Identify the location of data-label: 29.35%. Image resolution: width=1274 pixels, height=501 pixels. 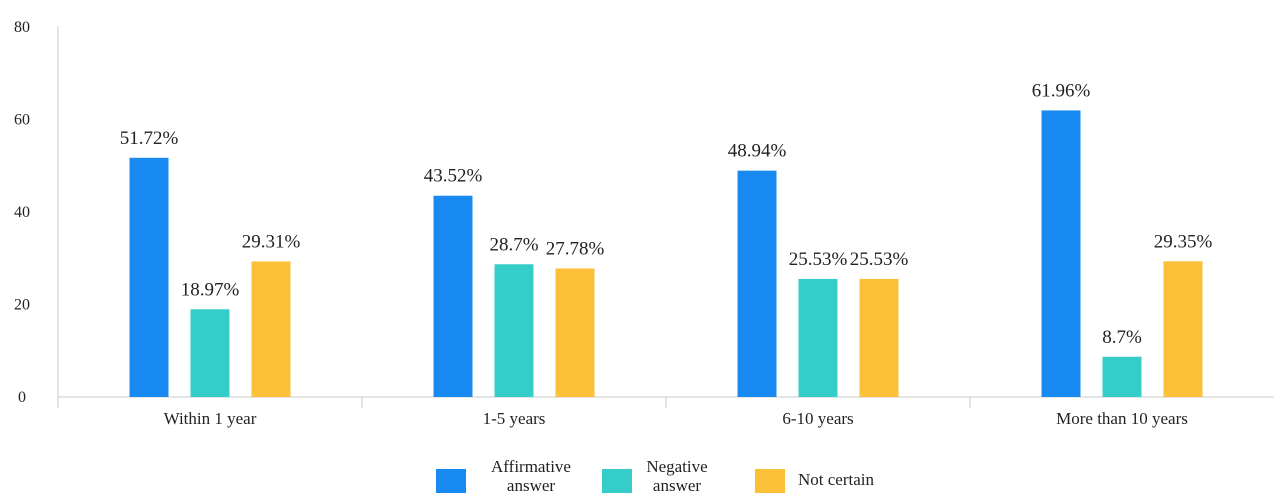
(1183, 241).